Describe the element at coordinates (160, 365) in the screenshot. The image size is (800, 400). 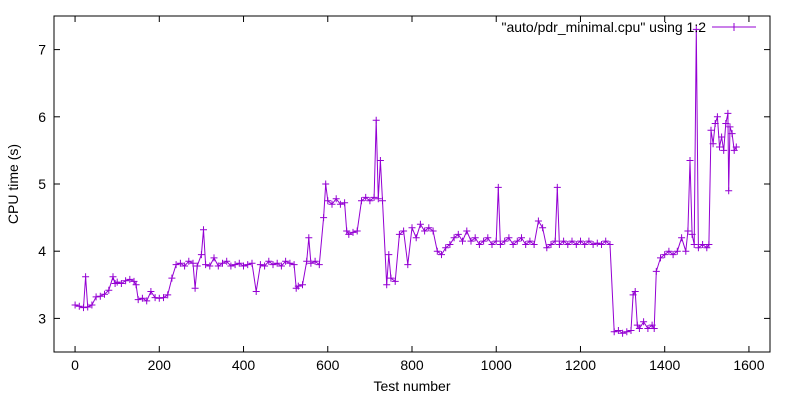
I see `x-tick-label: 200` at that location.